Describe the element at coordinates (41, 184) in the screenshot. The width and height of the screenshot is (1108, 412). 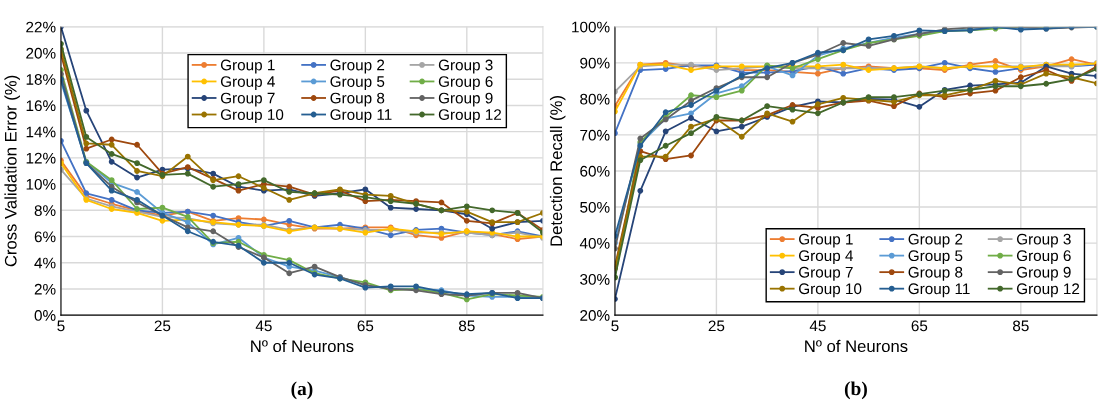
I see `y-tick-label: 10%` at that location.